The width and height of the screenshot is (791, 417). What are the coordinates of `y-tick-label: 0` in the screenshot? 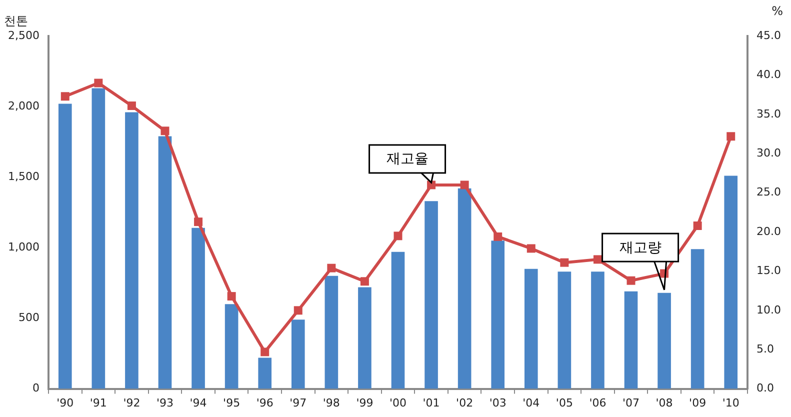 It's located at (36, 388).